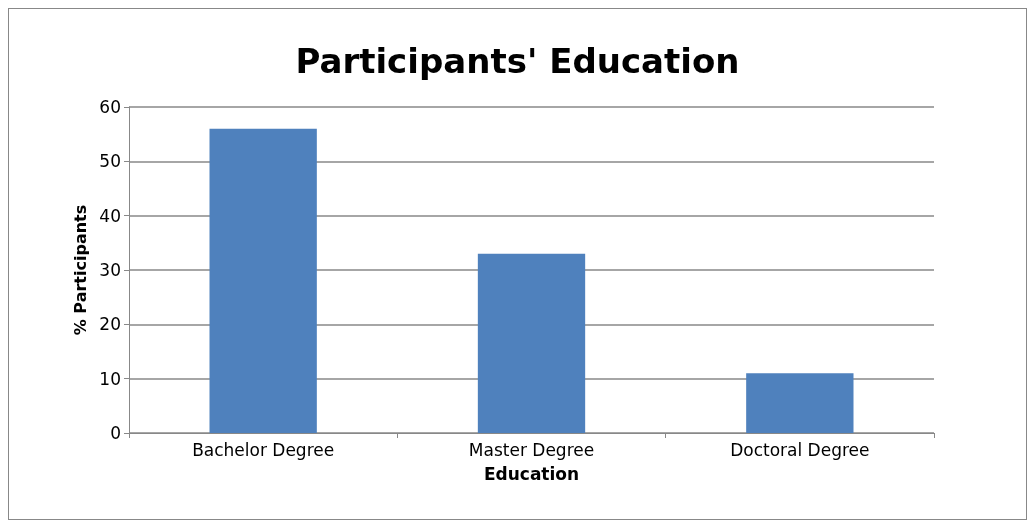 The width and height of the screenshot is (1035, 528). What do you see at coordinates (110, 161) in the screenshot?
I see `y-tick-label: 50` at bounding box center [110, 161].